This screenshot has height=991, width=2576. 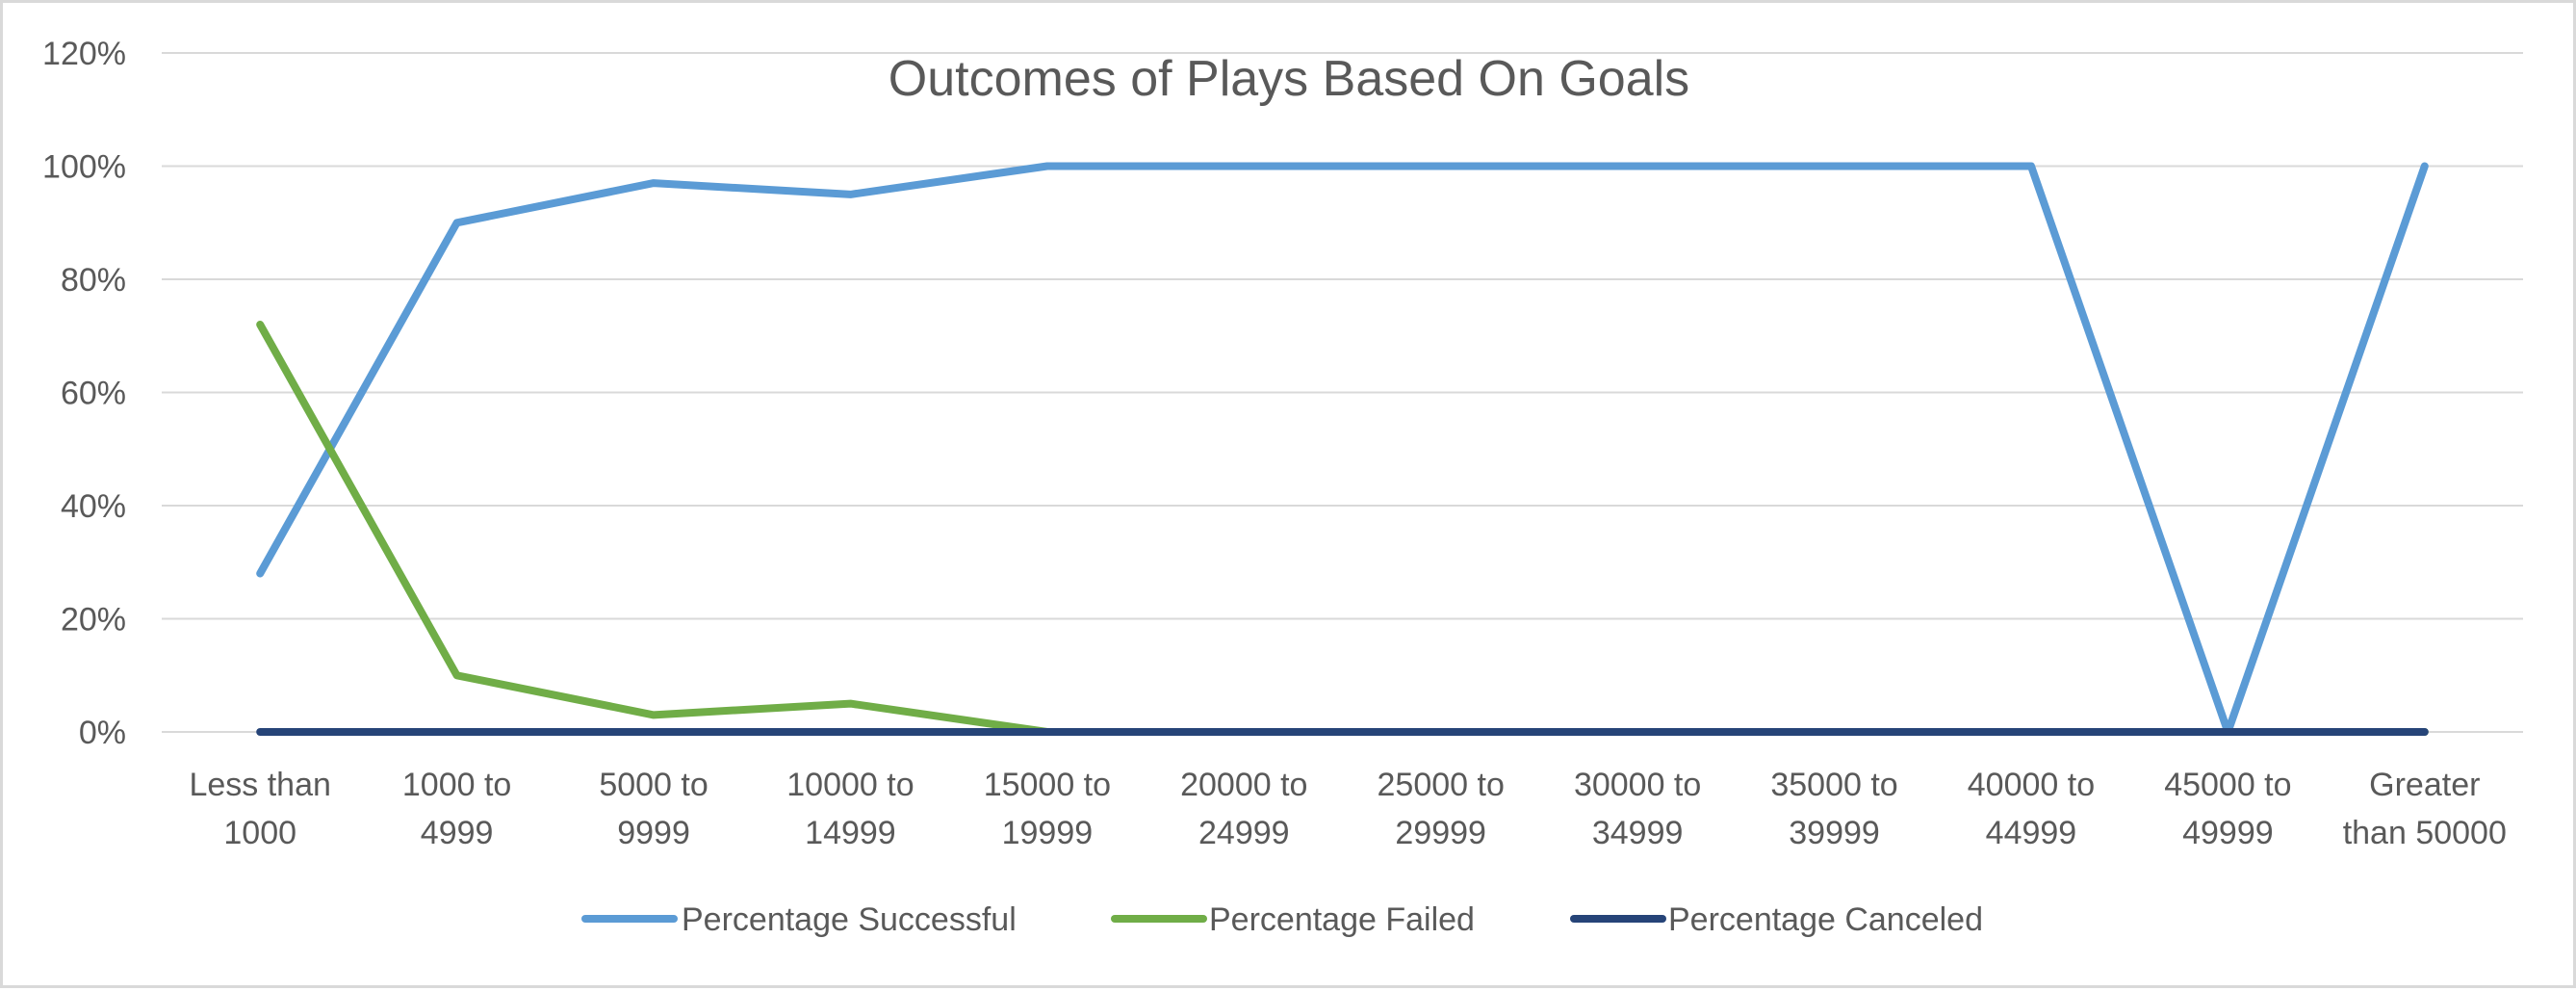 What do you see at coordinates (84, 54) in the screenshot?
I see `y-tick-label: 120%` at bounding box center [84, 54].